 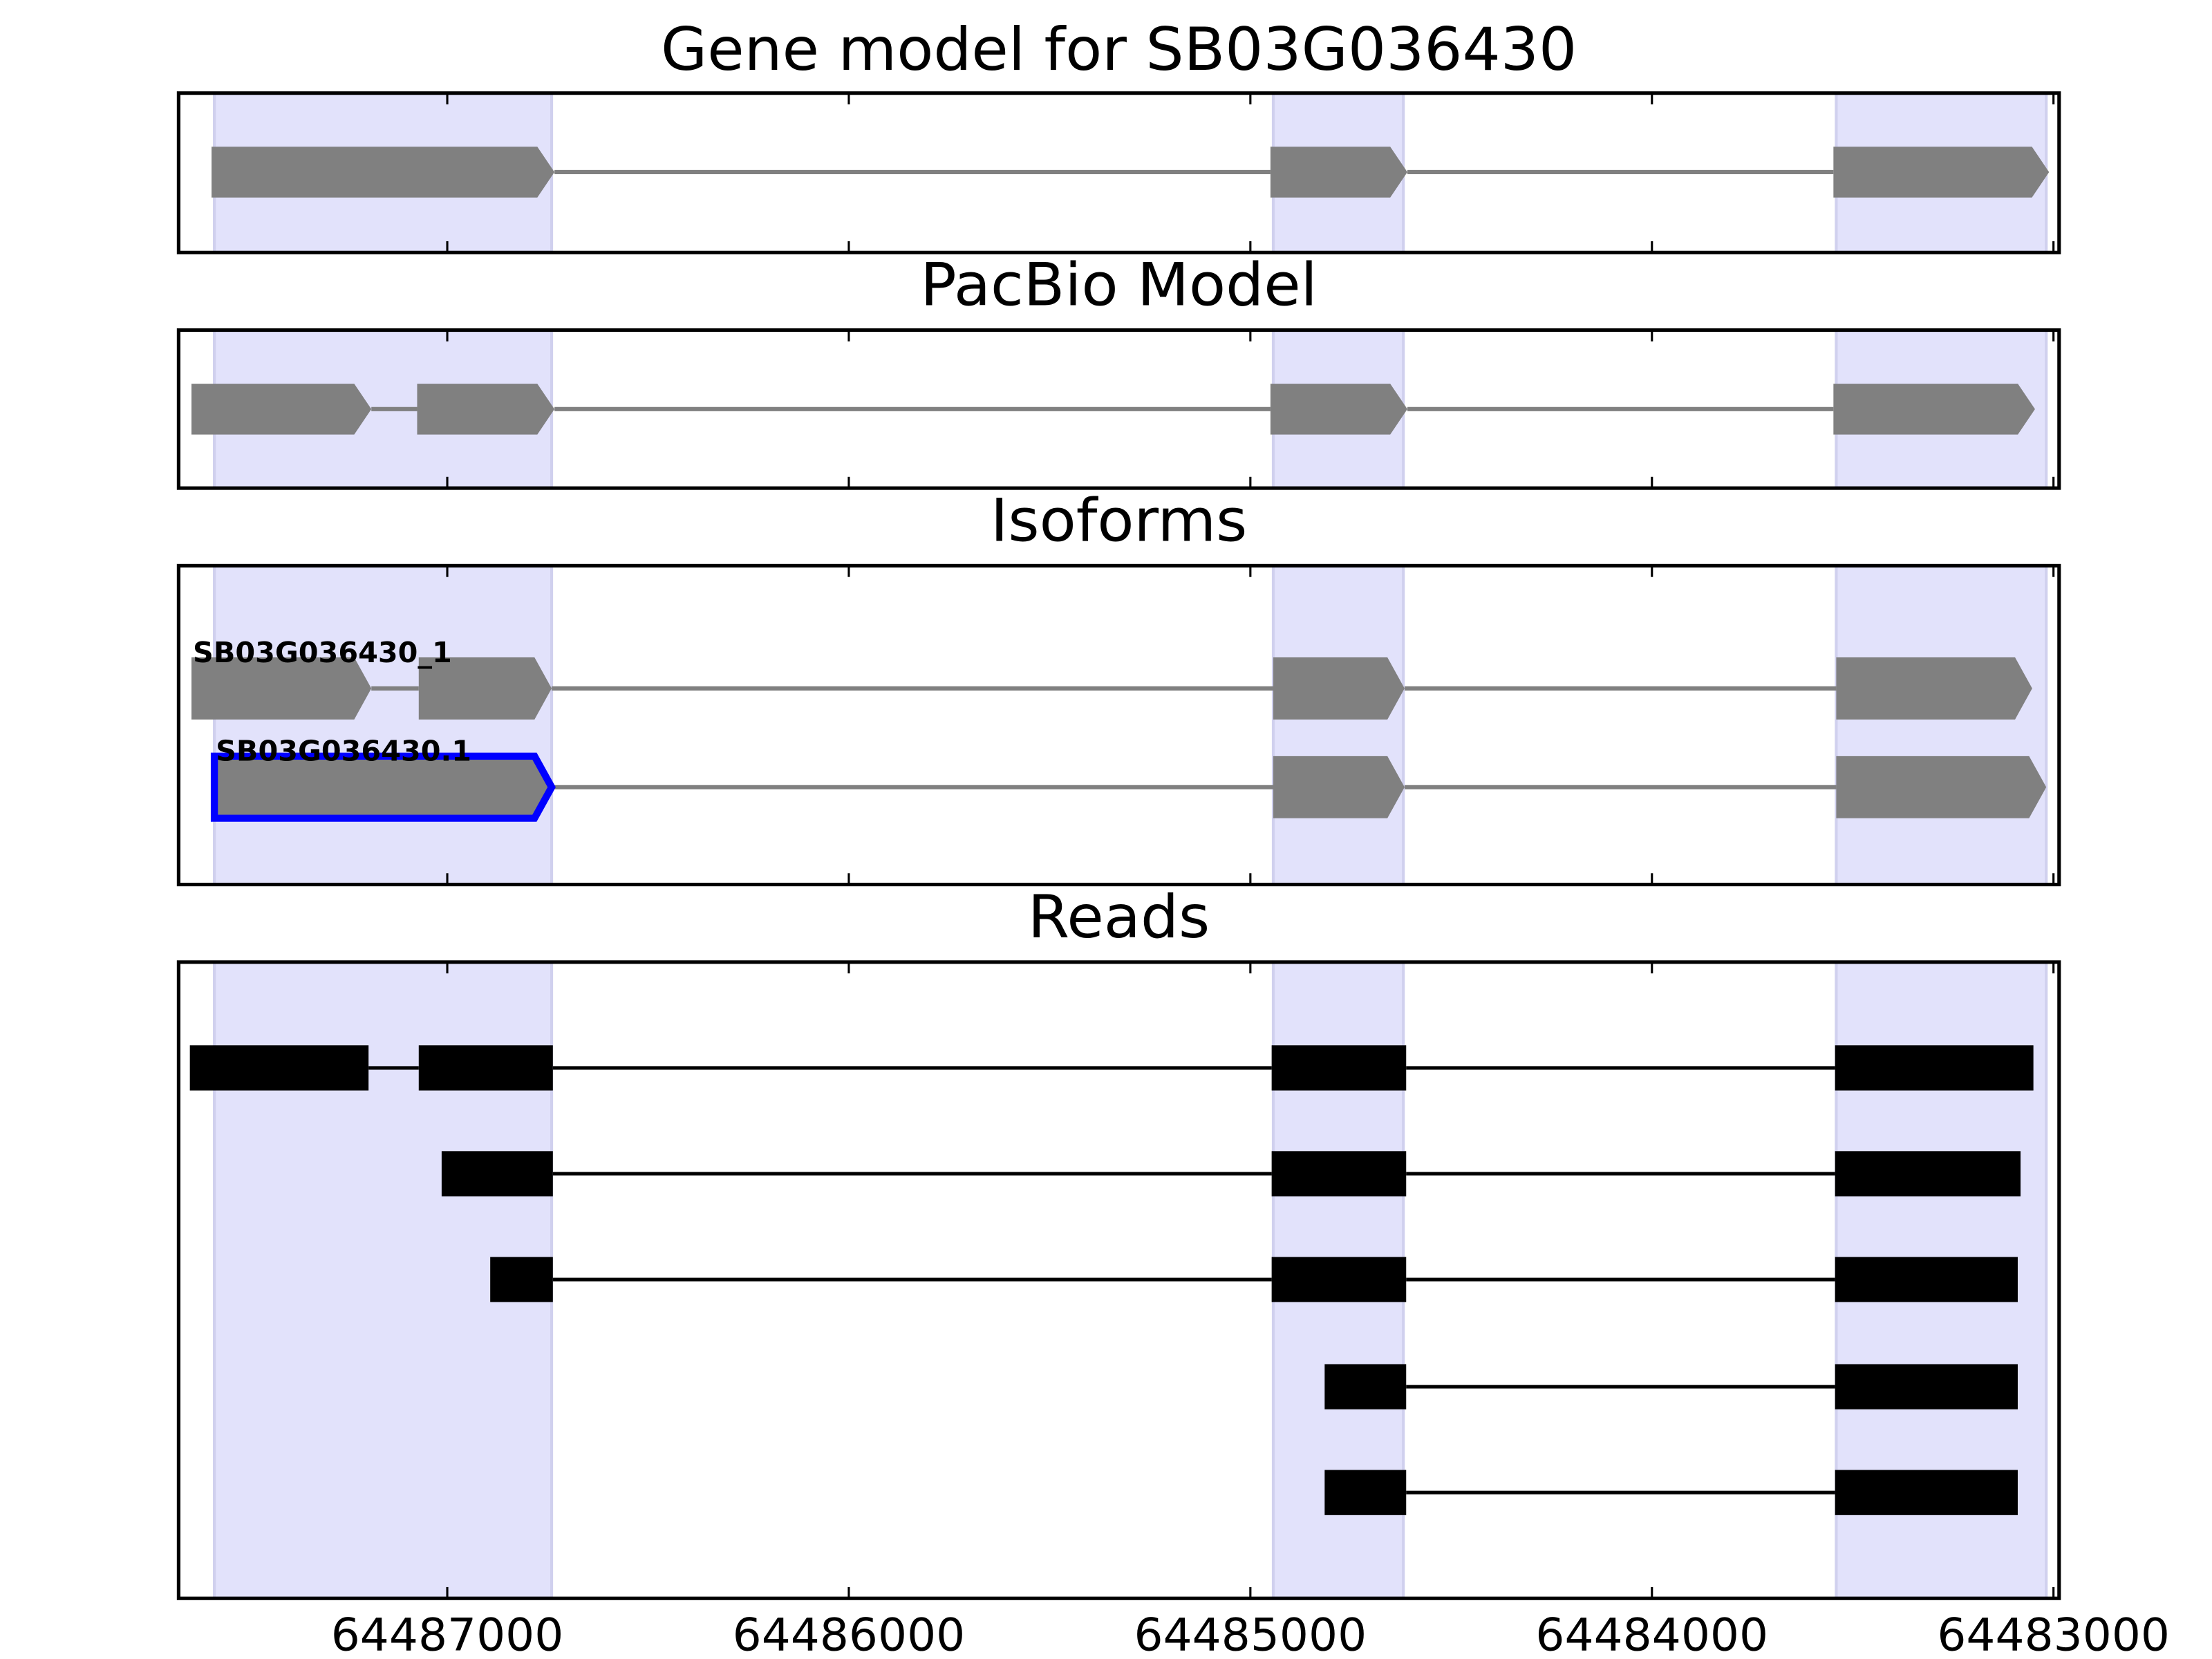 What do you see at coordinates (1119, 521) in the screenshot?
I see `panel-title: Isoforms` at bounding box center [1119, 521].